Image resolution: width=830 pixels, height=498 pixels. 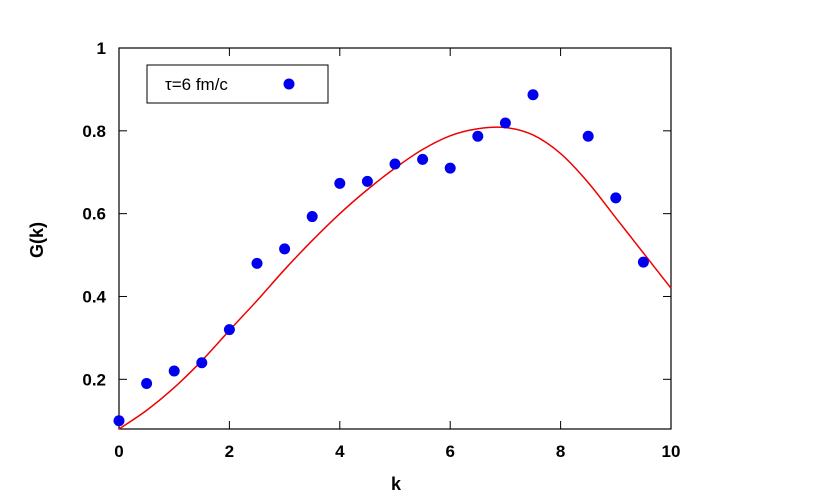 I want to click on y-tick-label: 0.8, so click(x=94, y=131).